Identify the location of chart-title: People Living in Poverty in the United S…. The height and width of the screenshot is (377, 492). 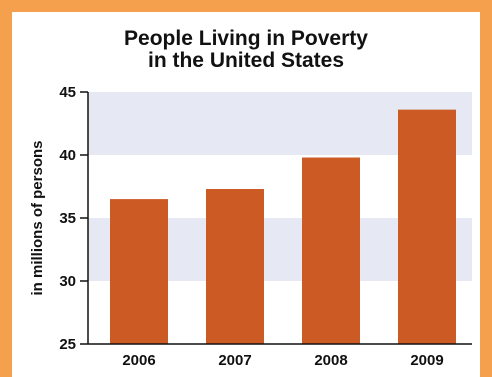
(246, 50).